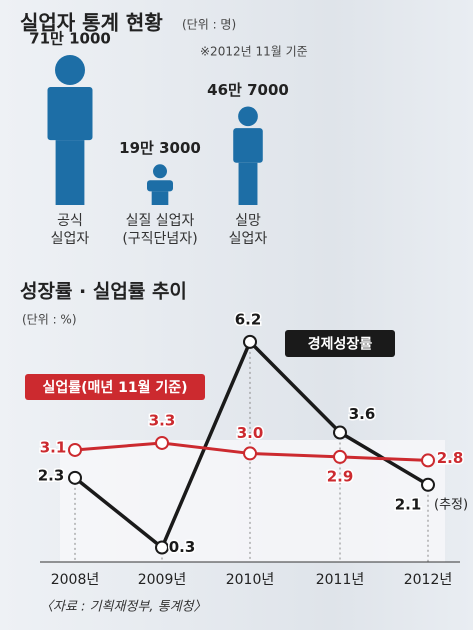 This screenshot has width=473, height=630. I want to click on value-label: 3.0, so click(250, 433).